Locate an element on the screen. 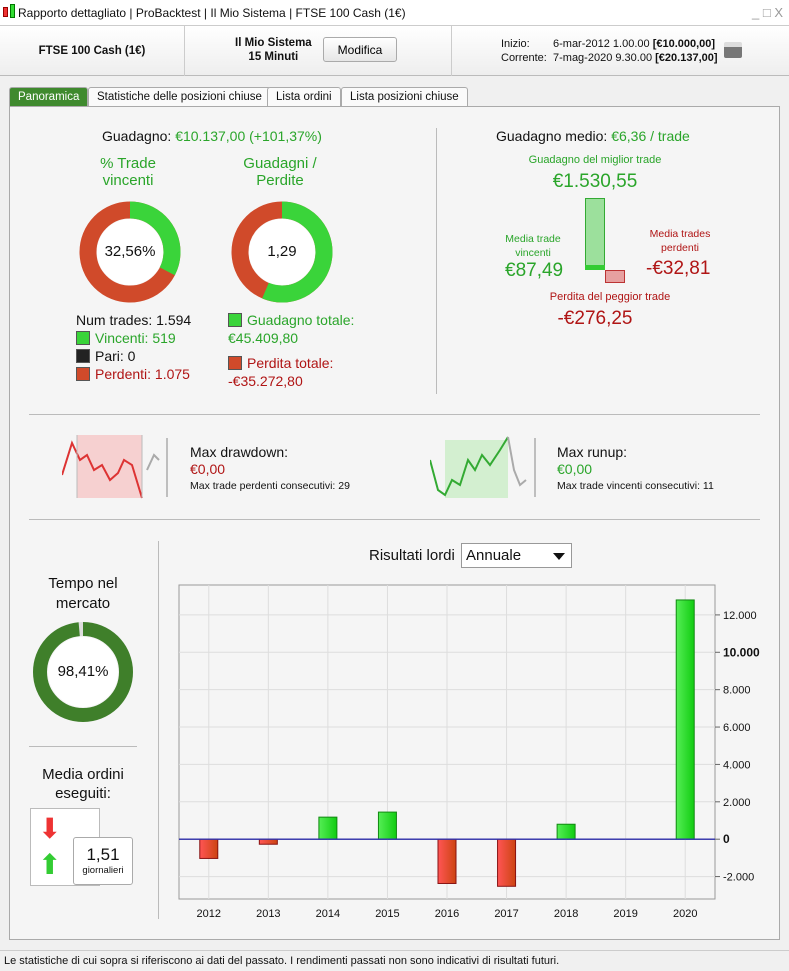 This screenshot has width=789, height=971. runup-value: €0,00 is located at coordinates (575, 469).